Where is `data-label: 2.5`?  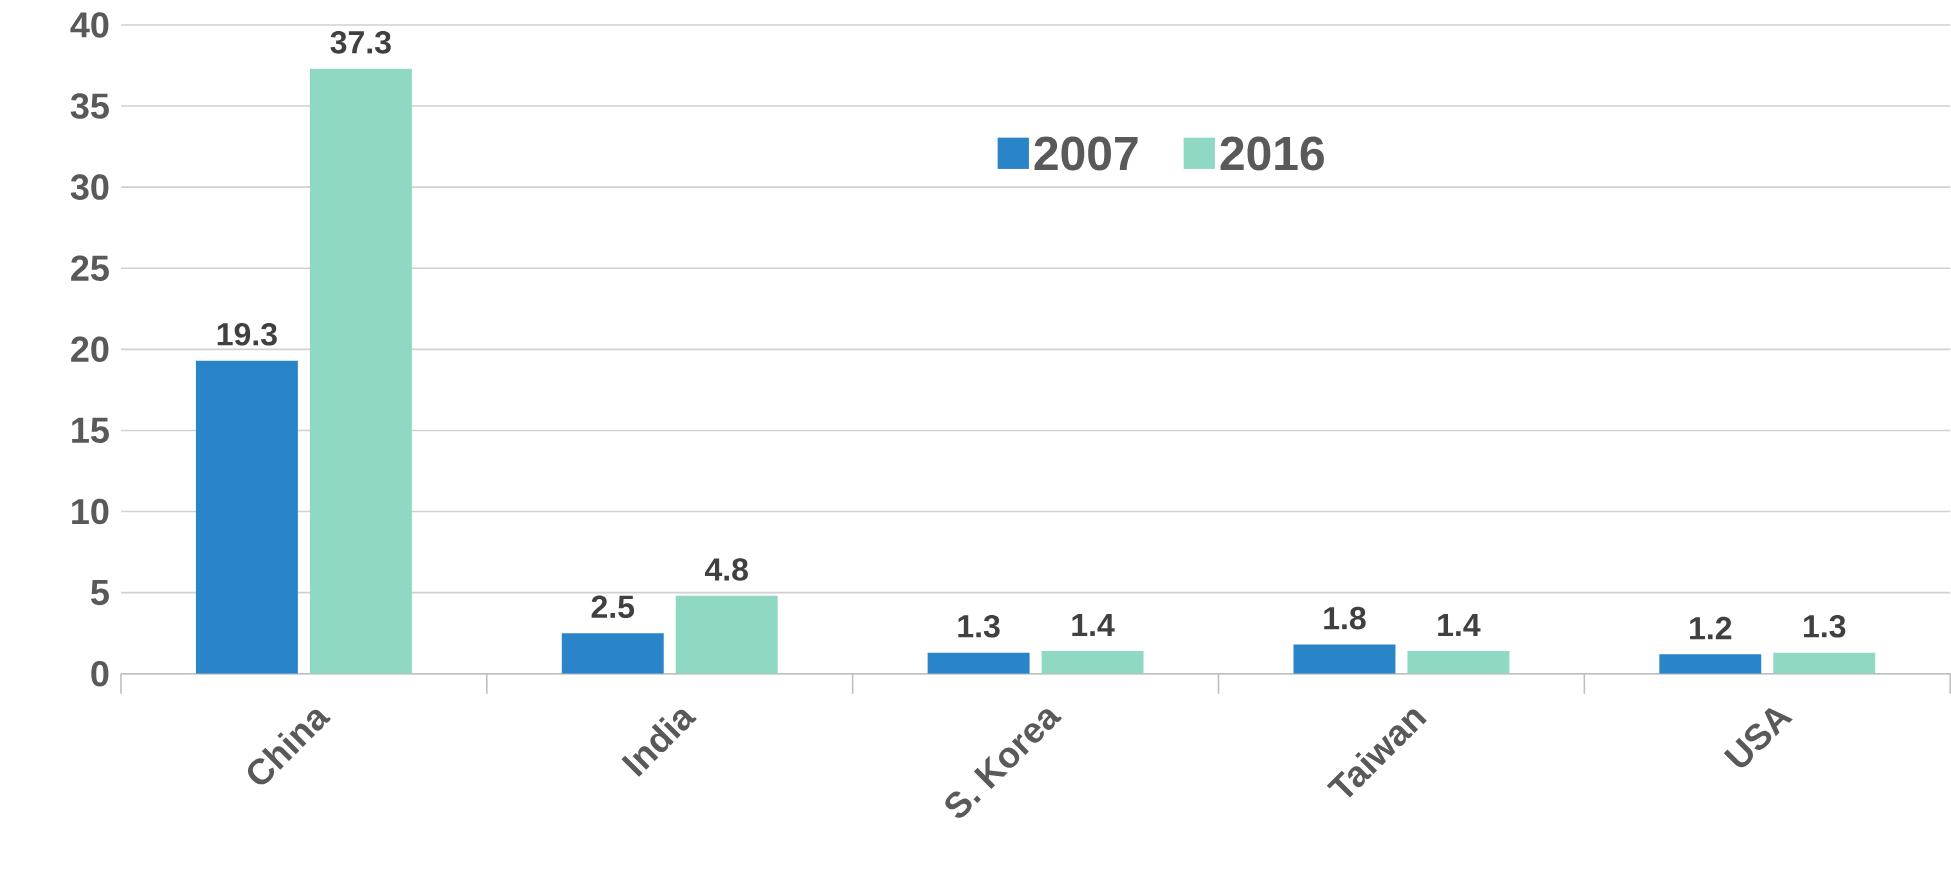 data-label: 2.5 is located at coordinates (613, 607).